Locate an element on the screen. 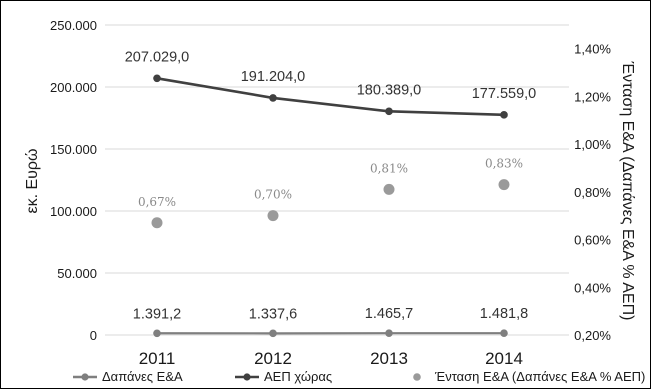  right-tick-label: 1,20% is located at coordinates (592, 96).